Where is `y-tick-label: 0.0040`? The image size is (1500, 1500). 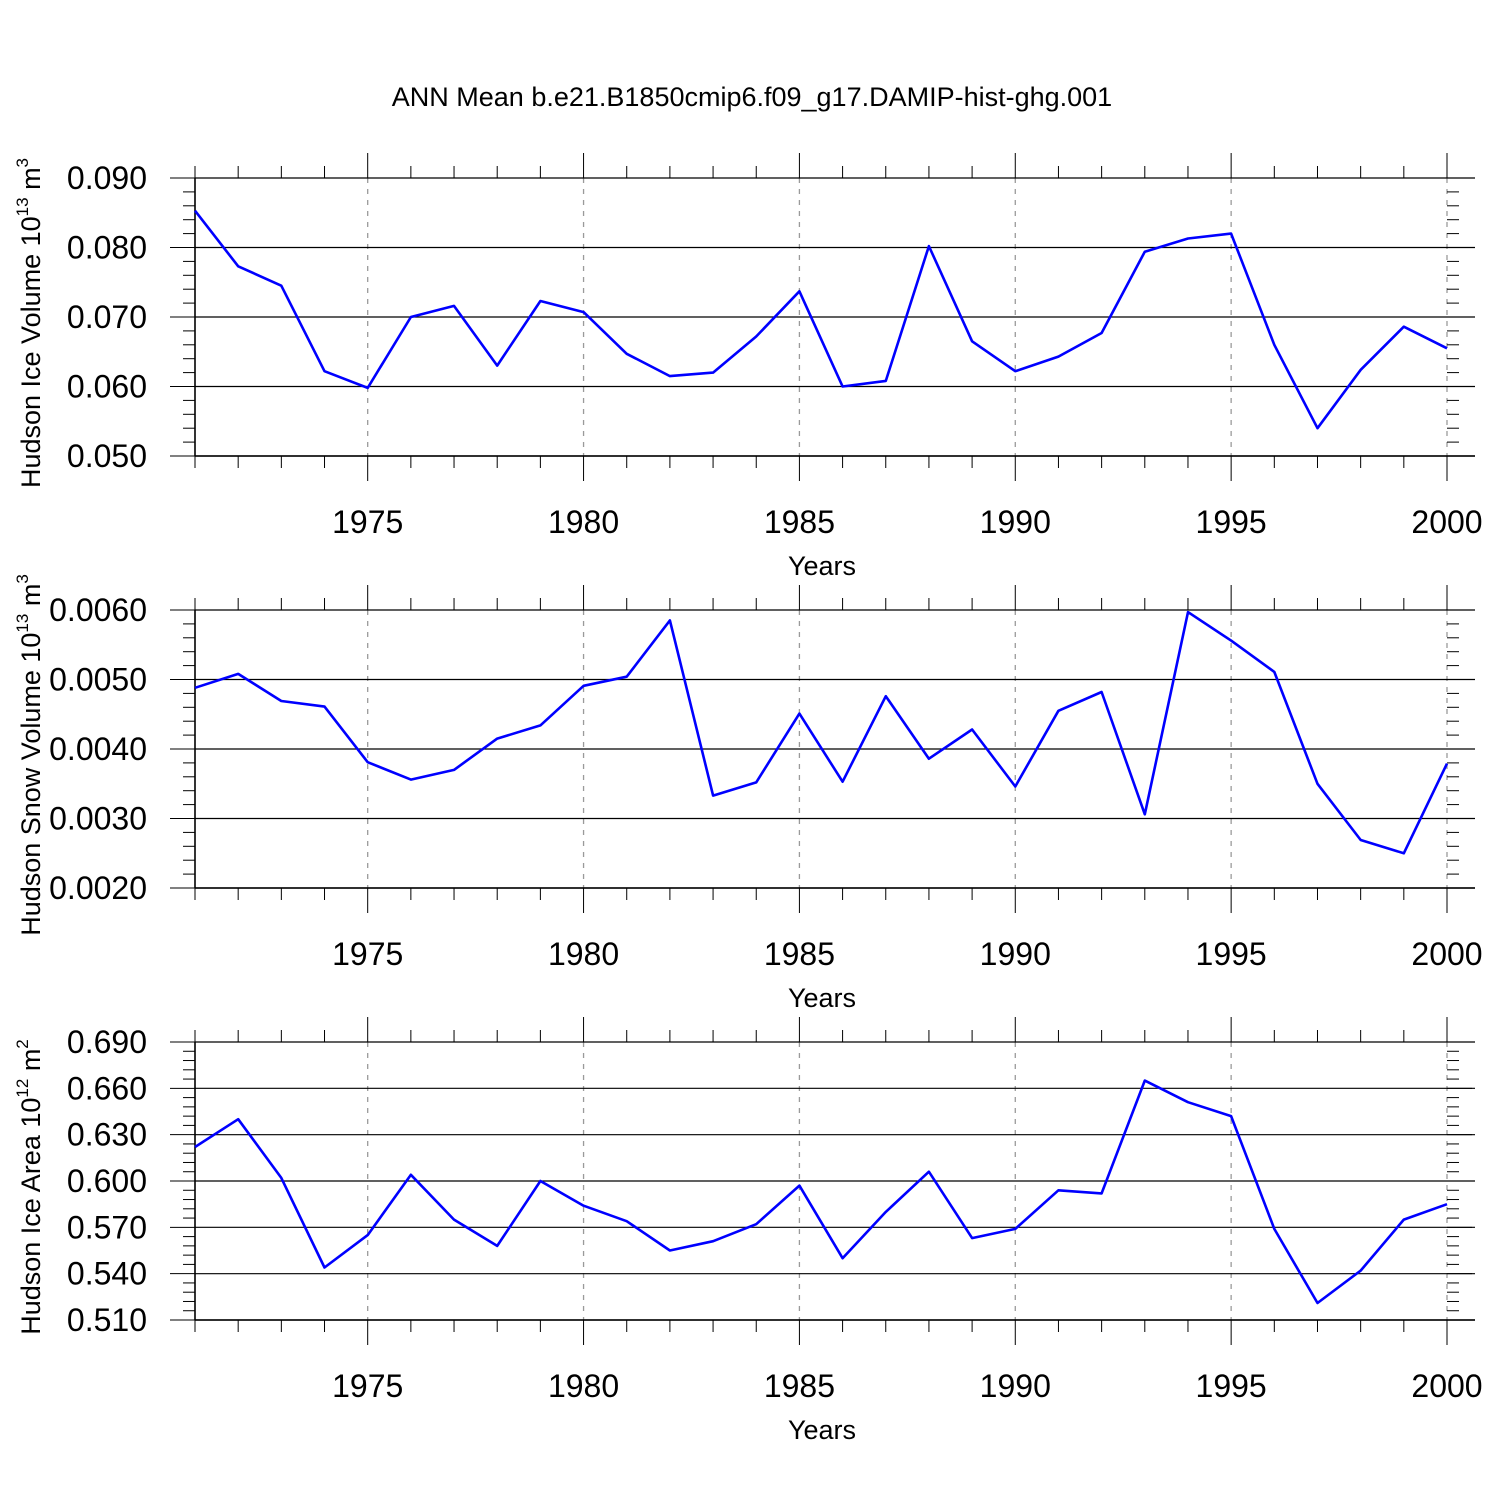
y-tick-label: 0.0040 is located at coordinates (98, 749).